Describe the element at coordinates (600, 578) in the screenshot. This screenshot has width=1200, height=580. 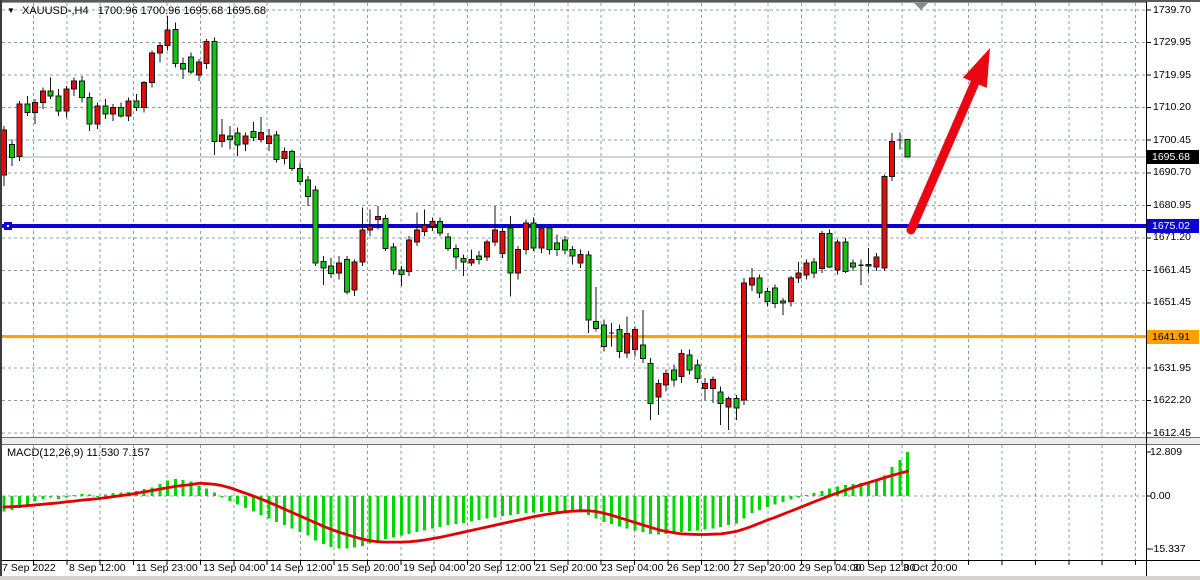
I see `window-bottom-strip` at that location.